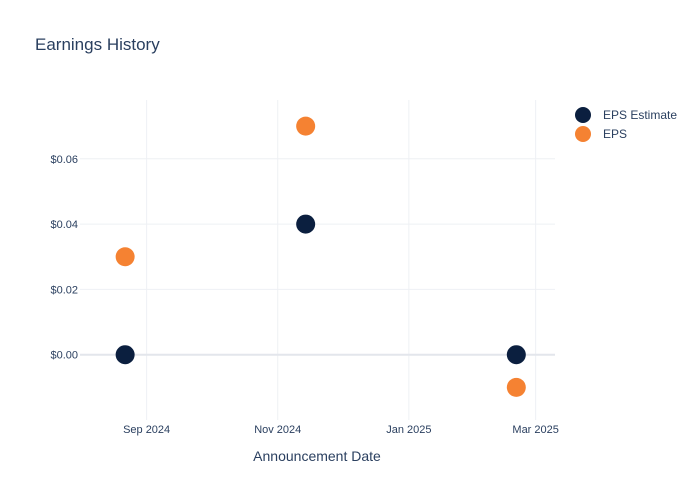  What do you see at coordinates (317, 456) in the screenshot?
I see `x-axis-title: Announcement Date` at bounding box center [317, 456].